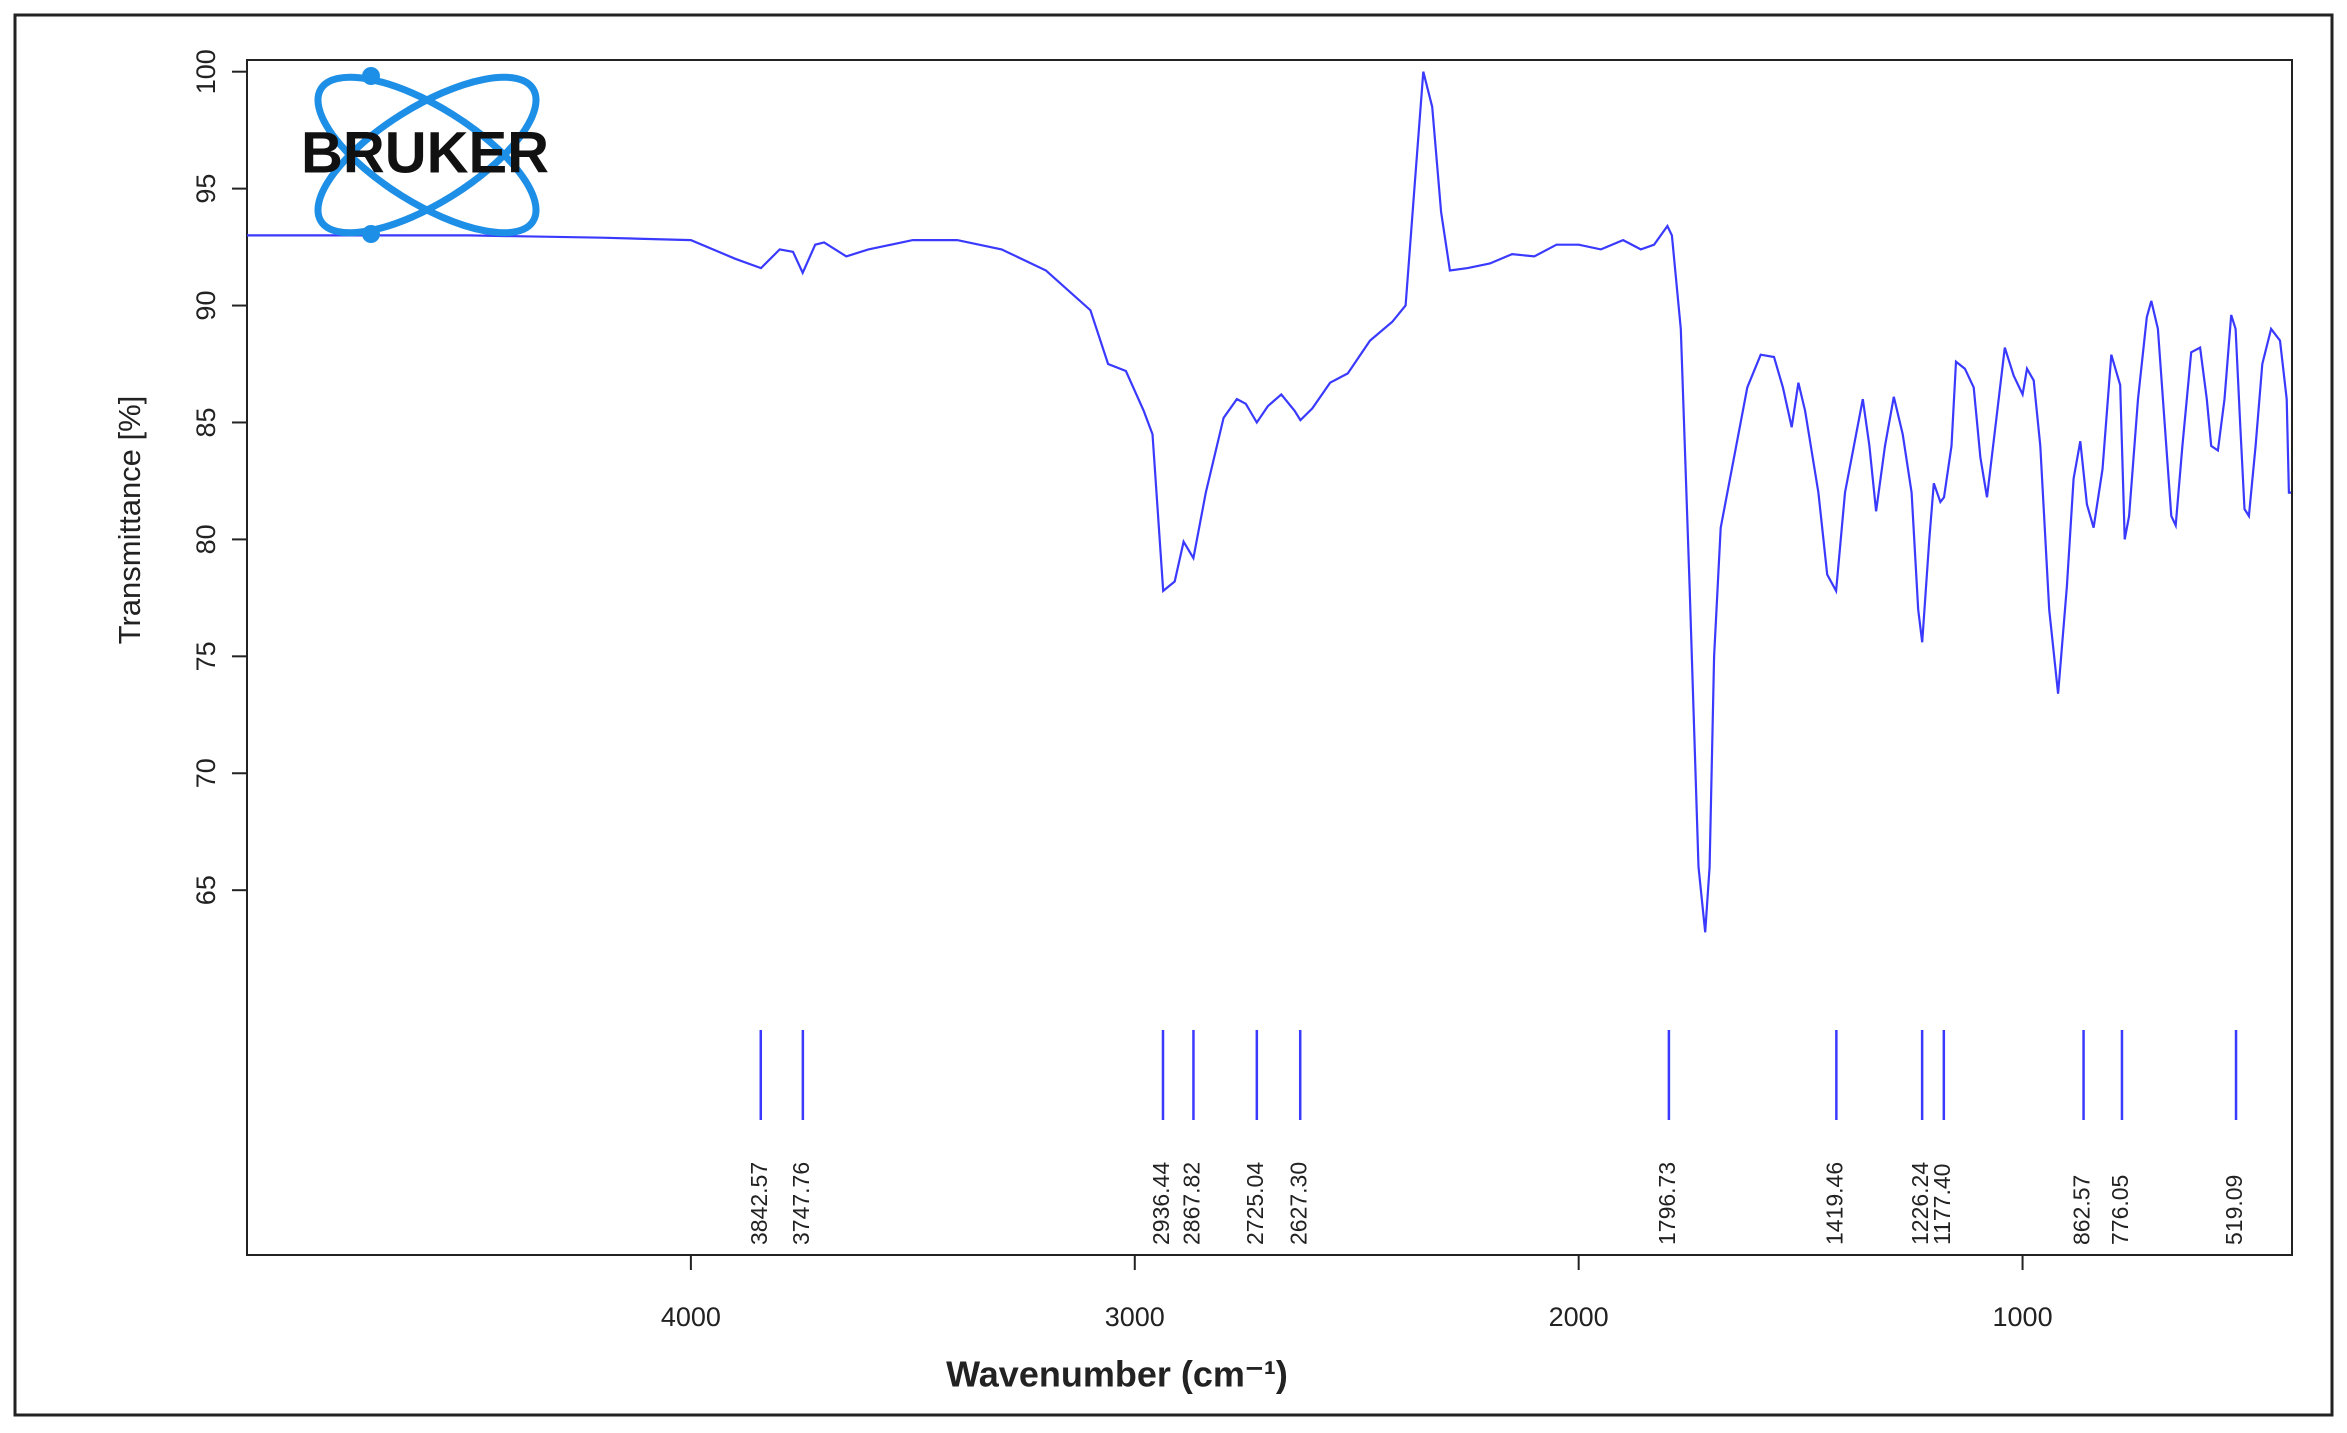  Describe the element at coordinates (206, 422) in the screenshot. I see `y-tick-label: 85` at that location.